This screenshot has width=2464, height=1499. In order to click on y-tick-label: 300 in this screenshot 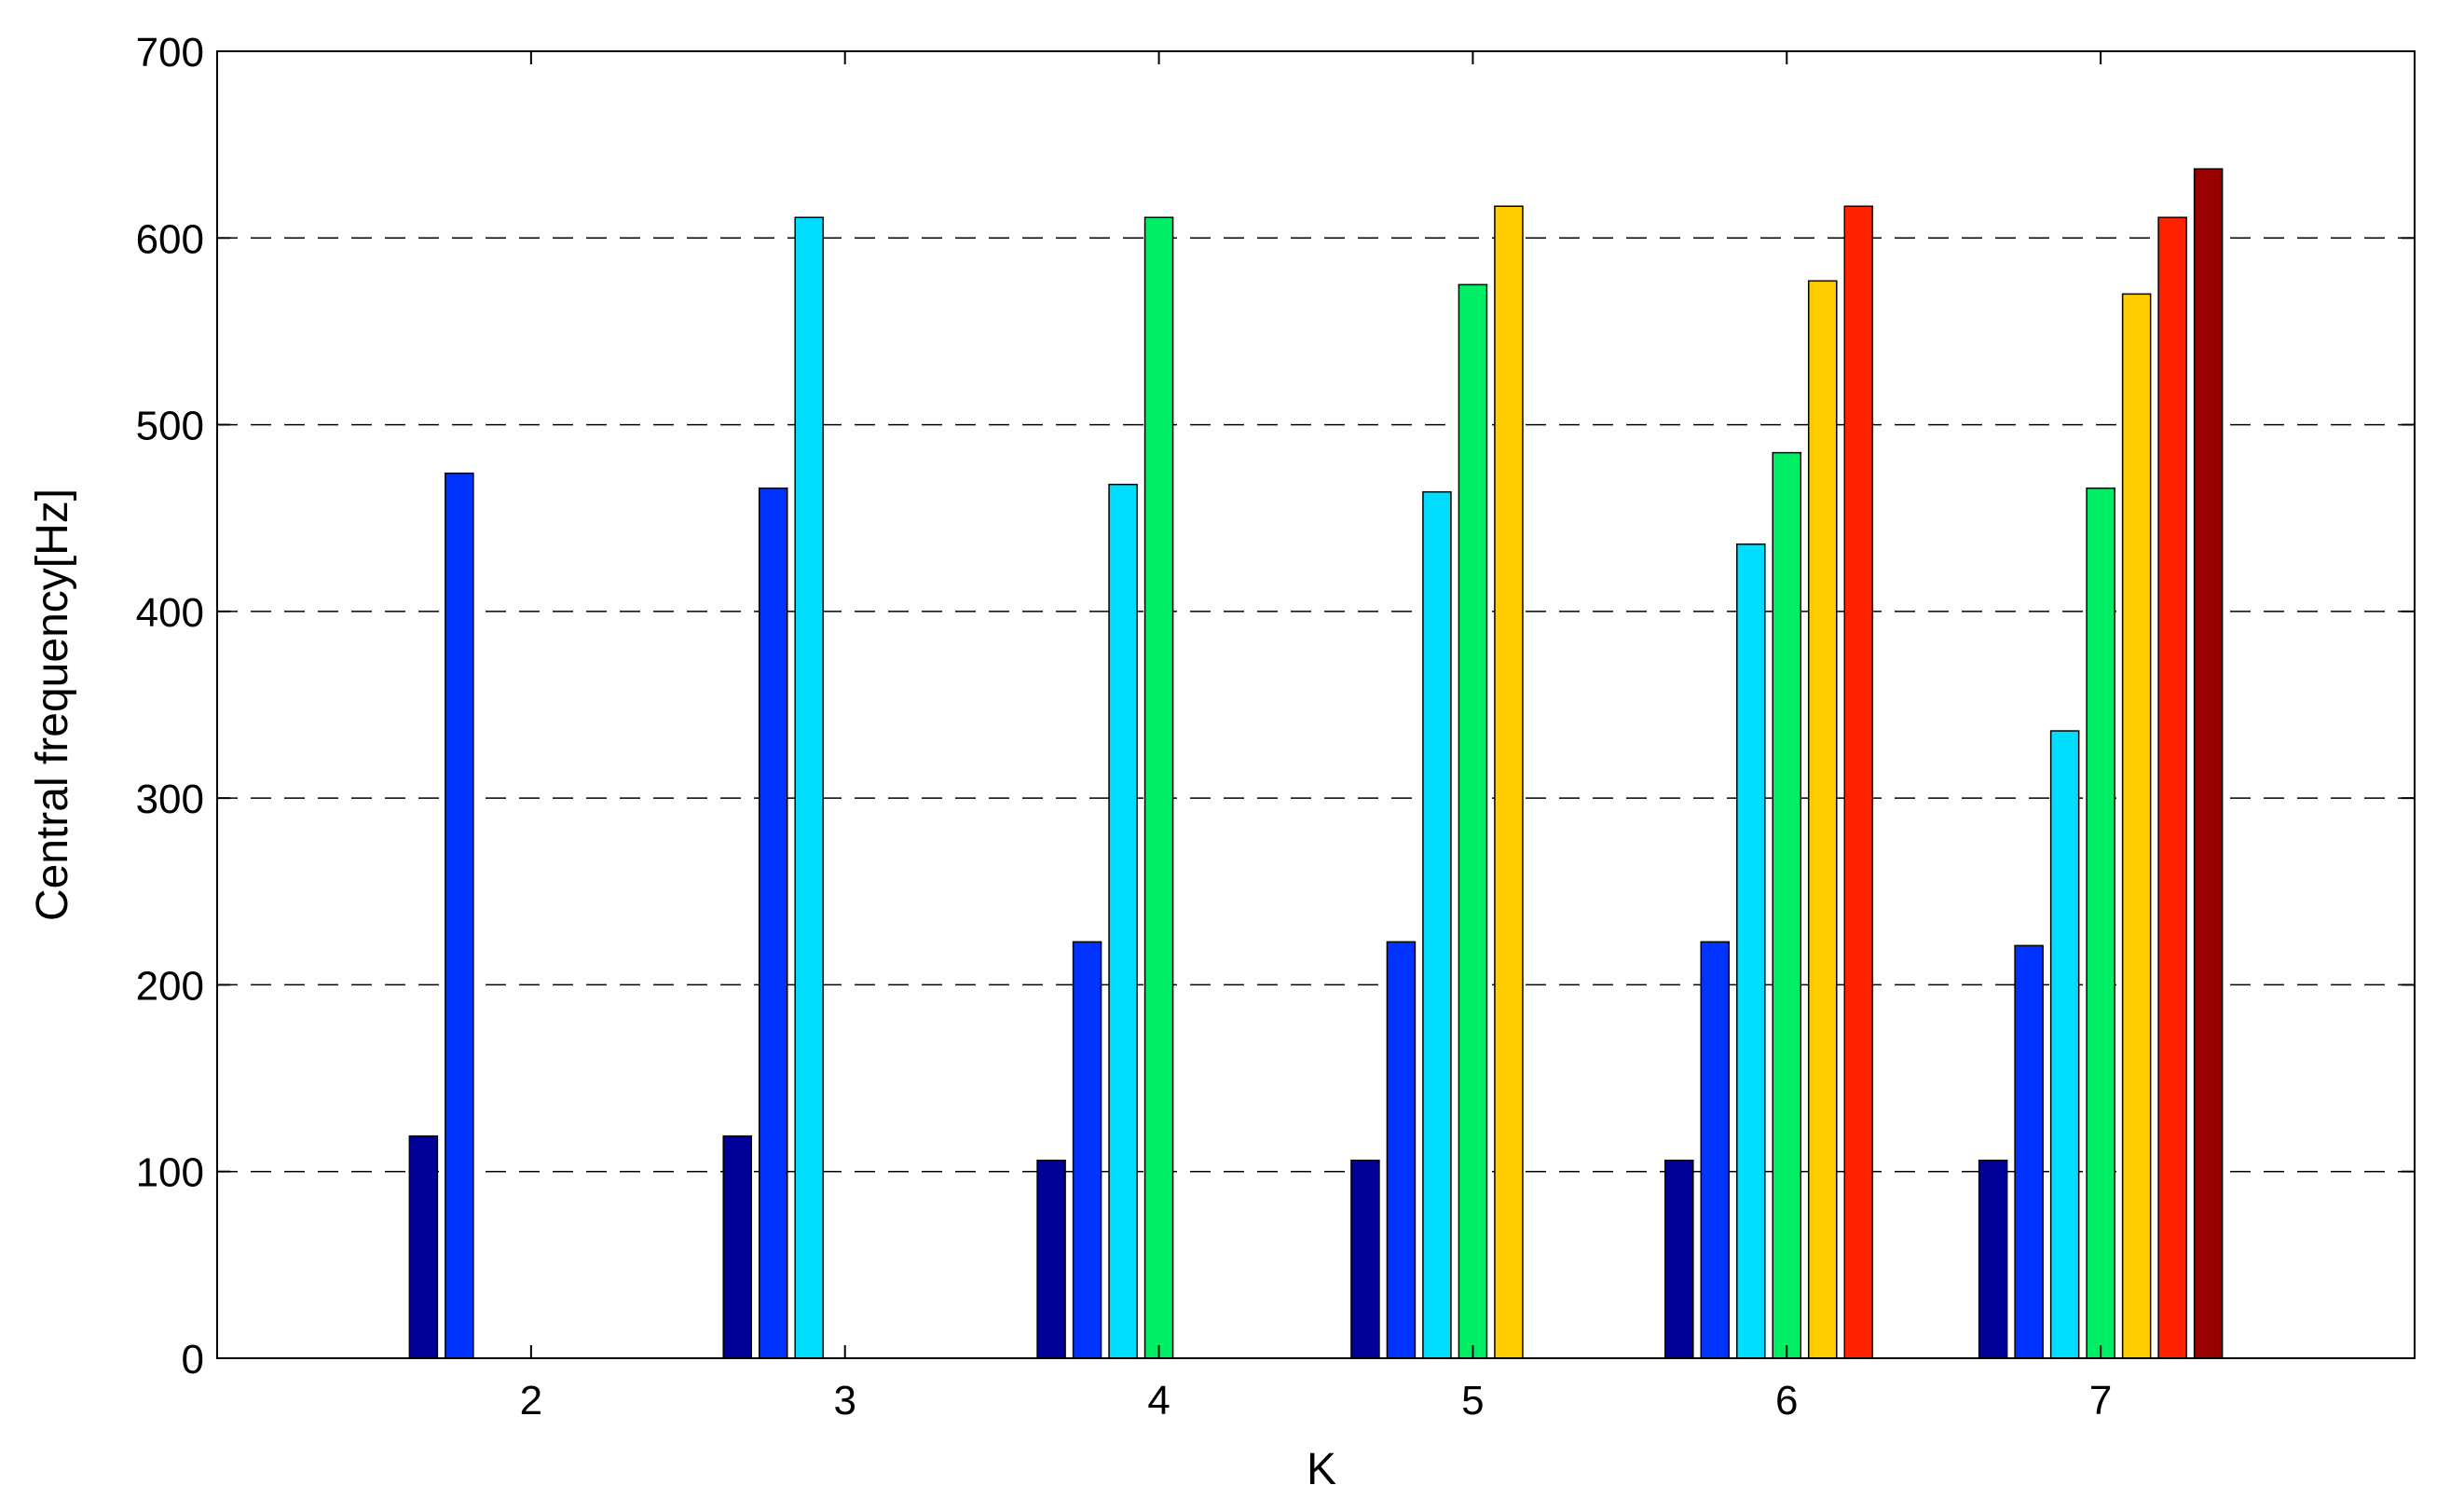, I will do `click(170, 799)`.